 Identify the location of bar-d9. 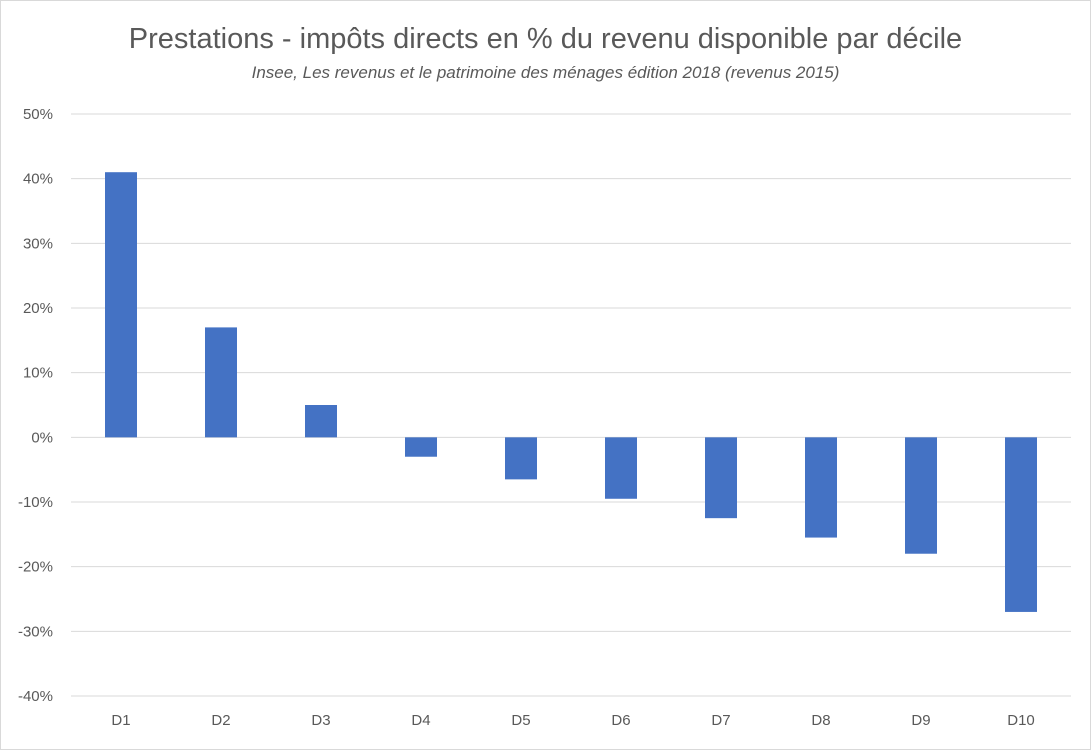
(921, 495).